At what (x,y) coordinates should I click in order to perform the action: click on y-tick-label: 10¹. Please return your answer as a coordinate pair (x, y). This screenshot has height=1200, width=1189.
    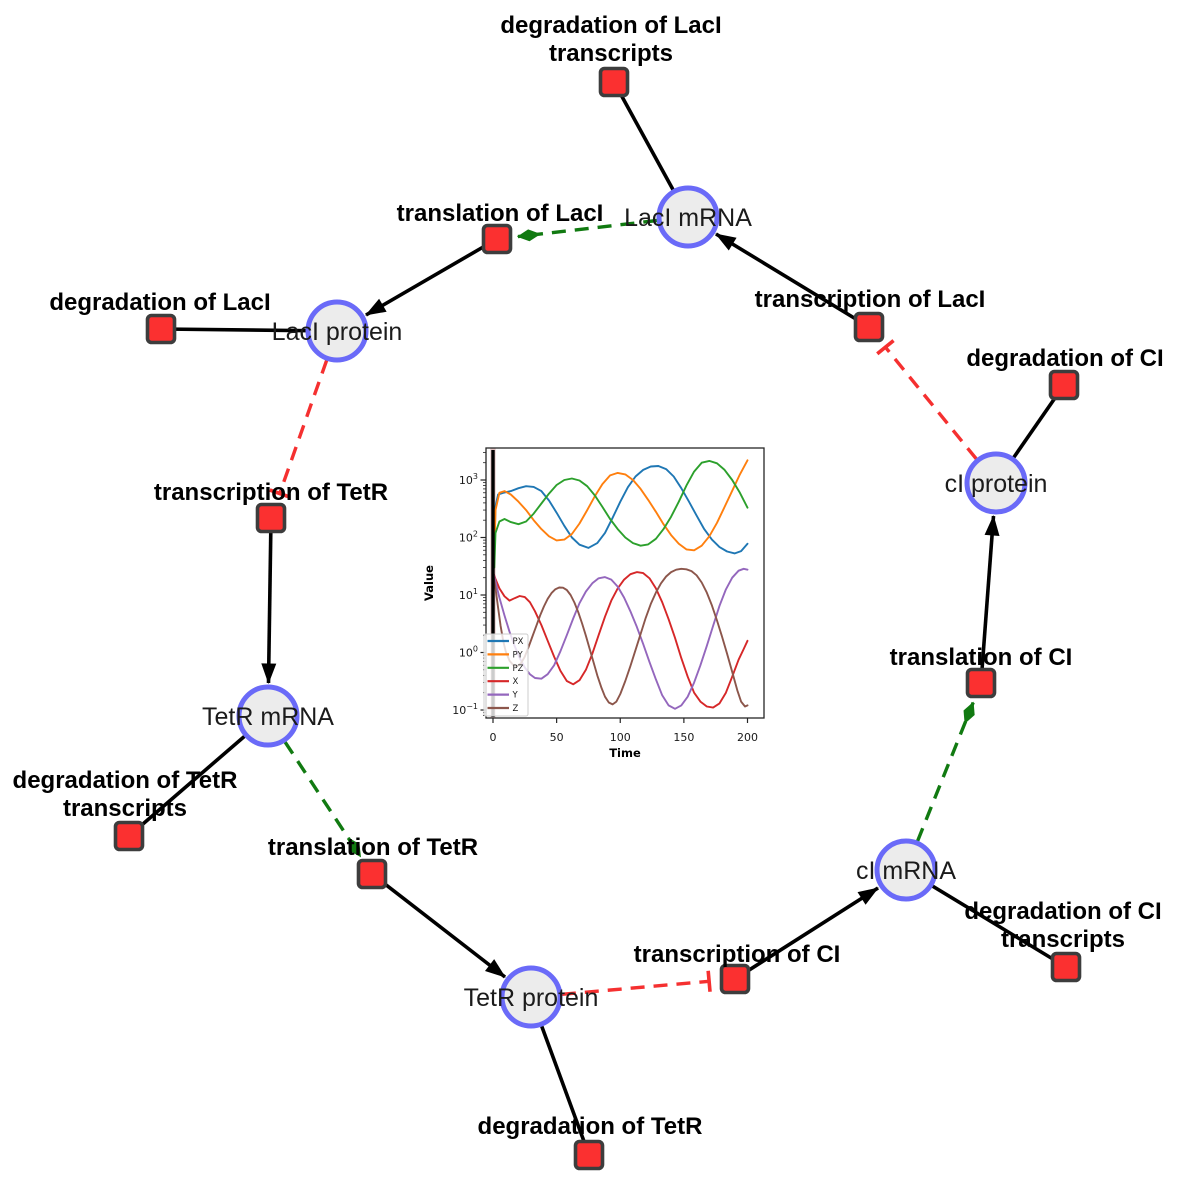
    Looking at the image, I should click on (468, 594).